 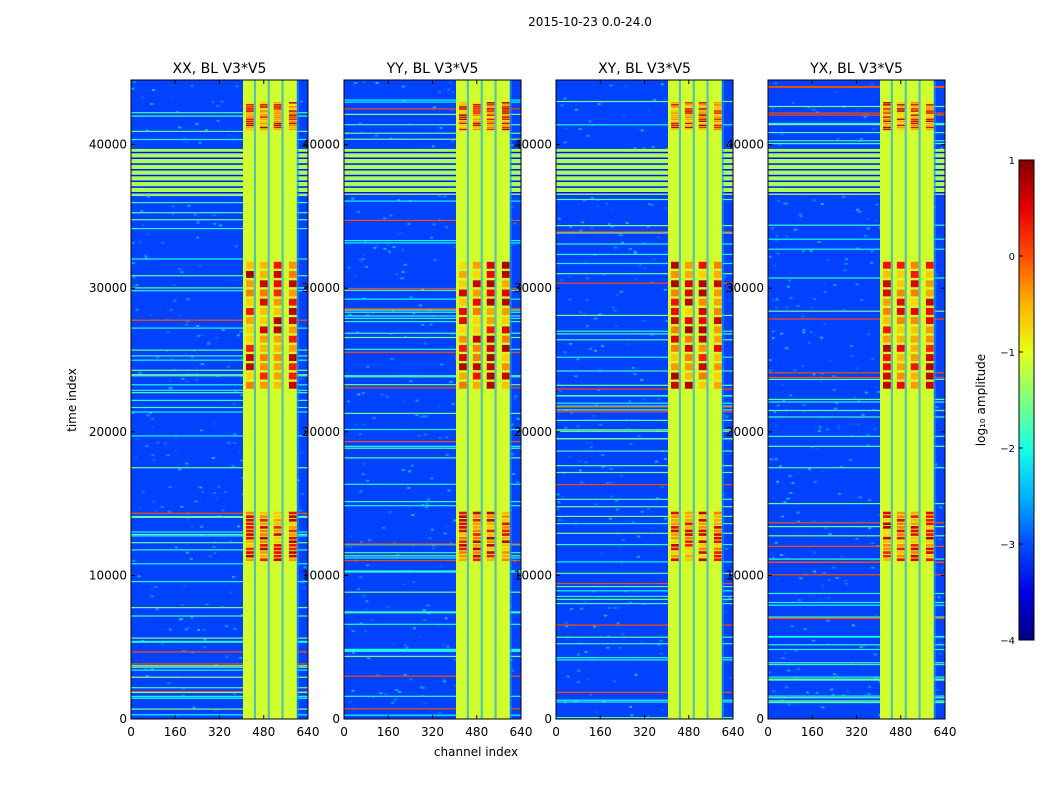 I want to click on x-tick-label: 640, so click(x=733, y=732).